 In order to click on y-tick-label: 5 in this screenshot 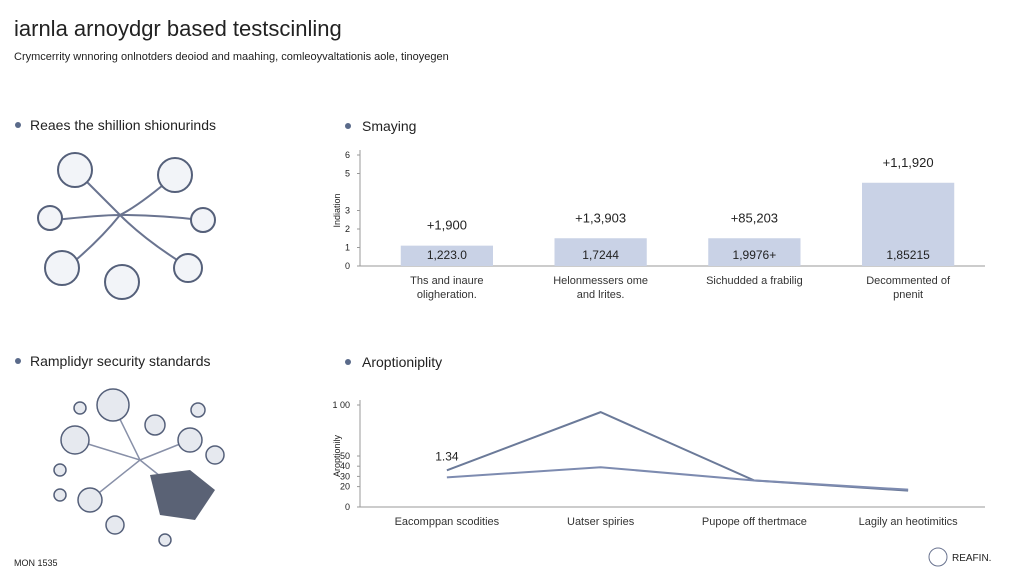, I will do `click(347, 174)`.